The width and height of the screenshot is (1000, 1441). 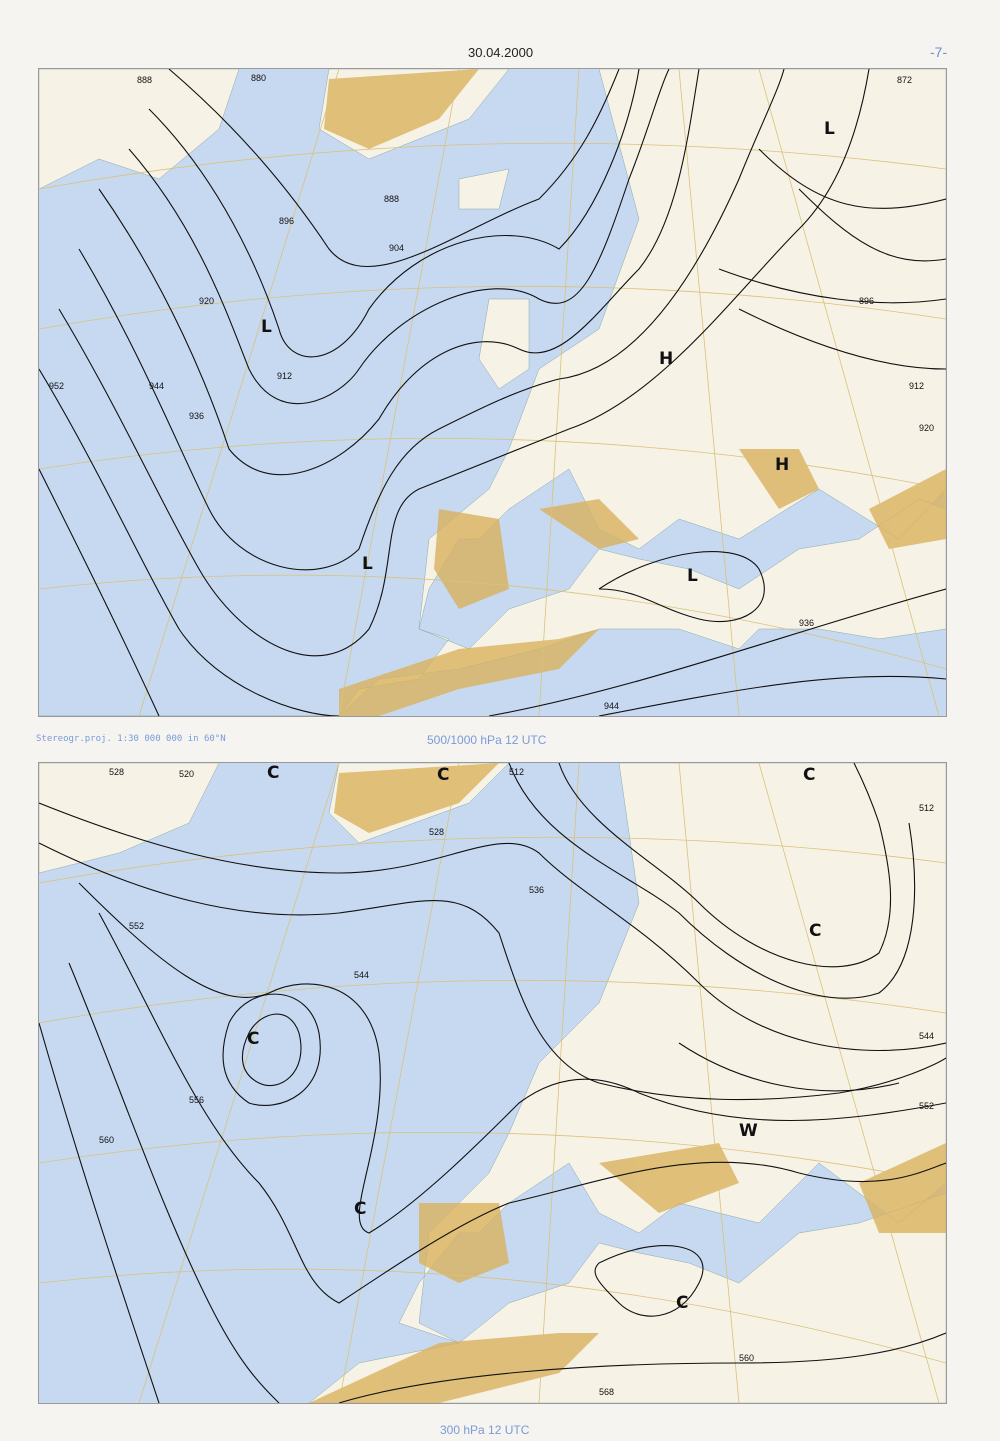 What do you see at coordinates (131, 739) in the screenshot?
I see `projection-note: Stereogr.proj. 1:30 000 000 in 60°N` at bounding box center [131, 739].